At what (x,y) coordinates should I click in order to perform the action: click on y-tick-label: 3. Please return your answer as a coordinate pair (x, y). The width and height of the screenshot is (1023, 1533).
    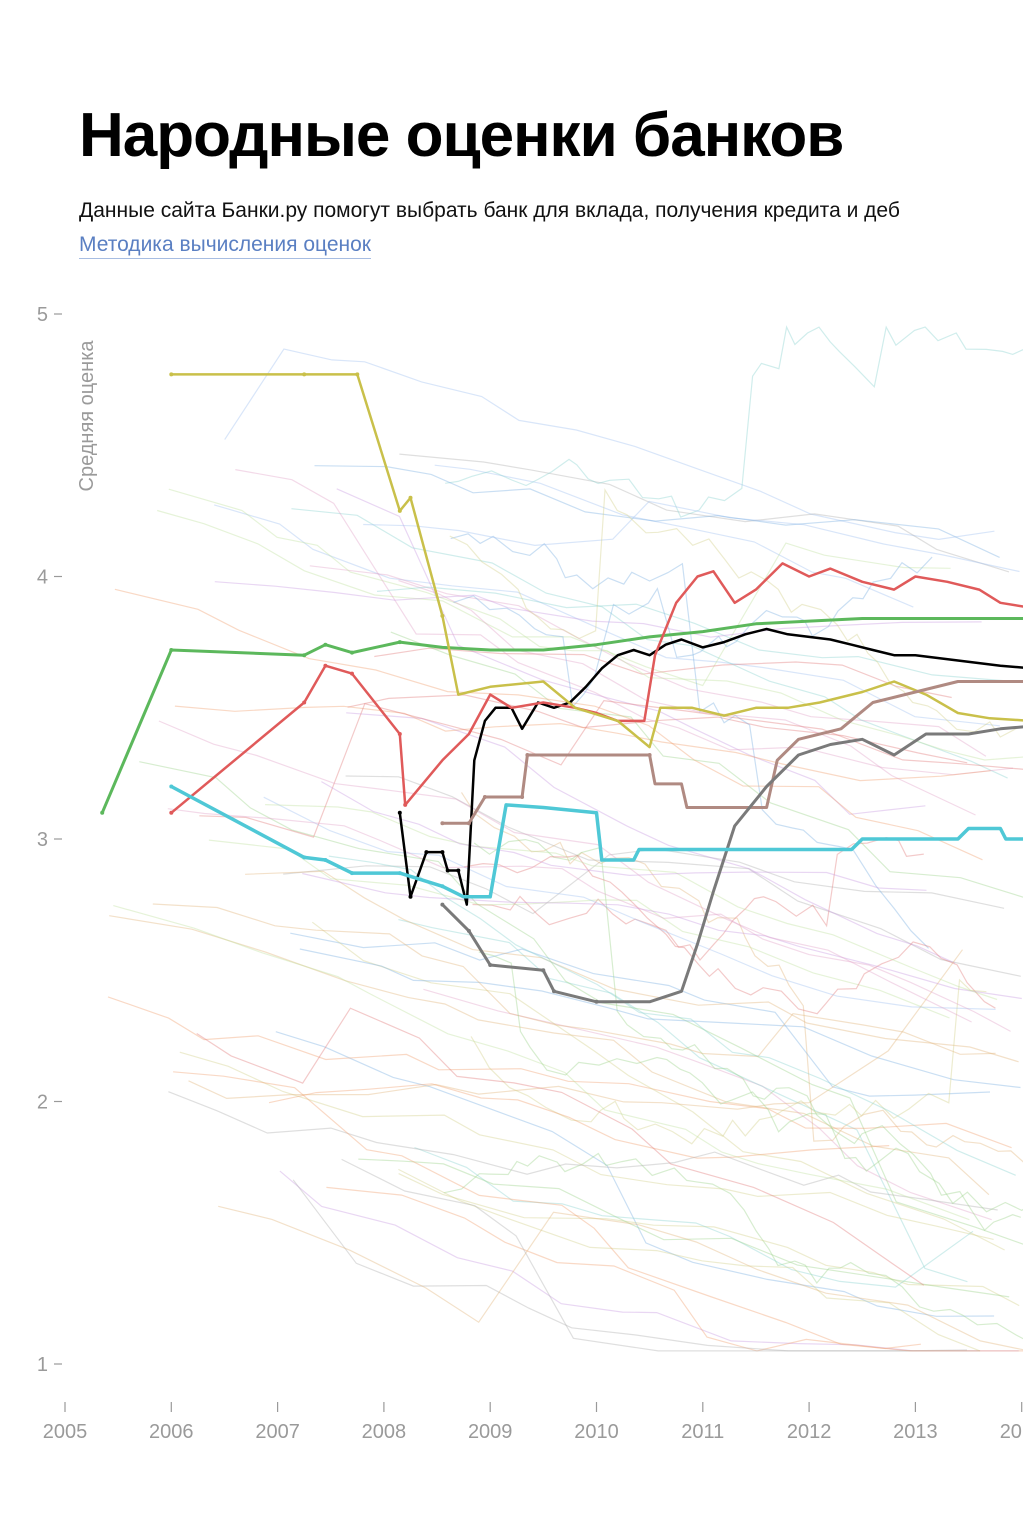
    Looking at the image, I should click on (42, 840).